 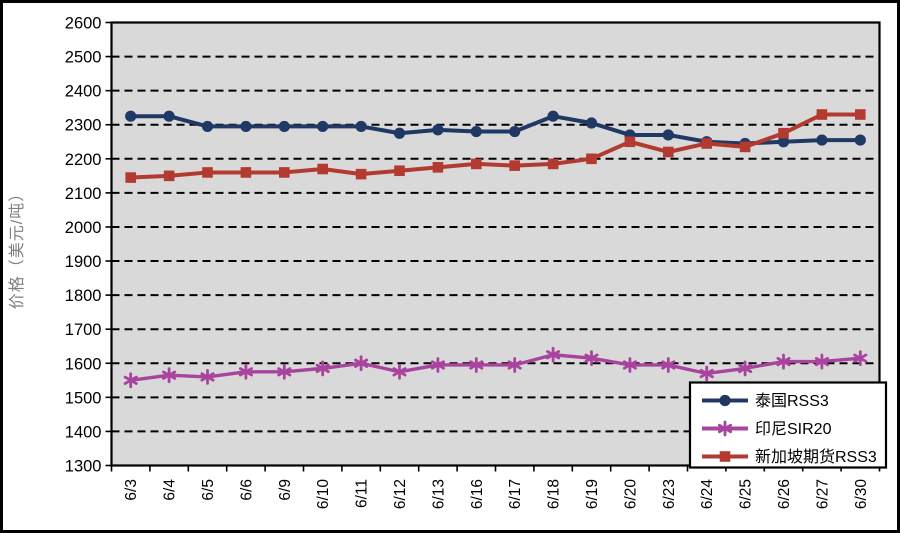 I want to click on legend: 泰国RSS3 印尼SIR20 新加坡期货RSS3, so click(x=788, y=425).